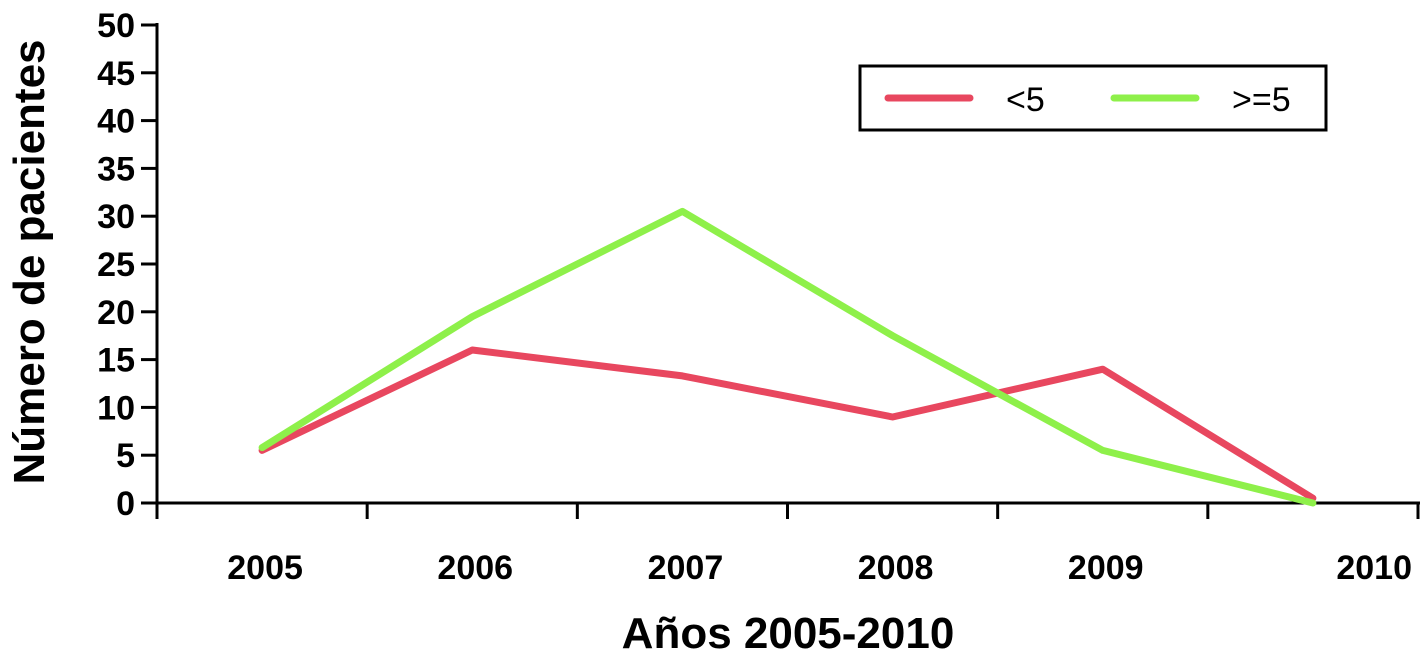 The width and height of the screenshot is (1424, 660). What do you see at coordinates (125, 504) in the screenshot?
I see `y-tick-label: 0` at bounding box center [125, 504].